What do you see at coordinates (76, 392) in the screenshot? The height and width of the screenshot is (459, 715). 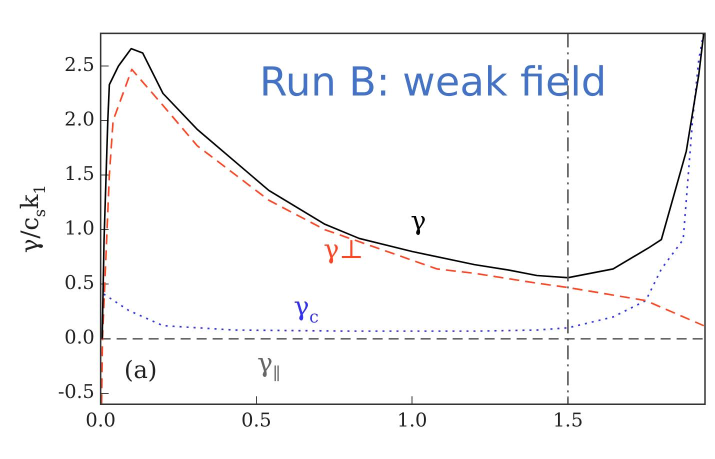 I see `y-tick-label: -0.5` at bounding box center [76, 392].